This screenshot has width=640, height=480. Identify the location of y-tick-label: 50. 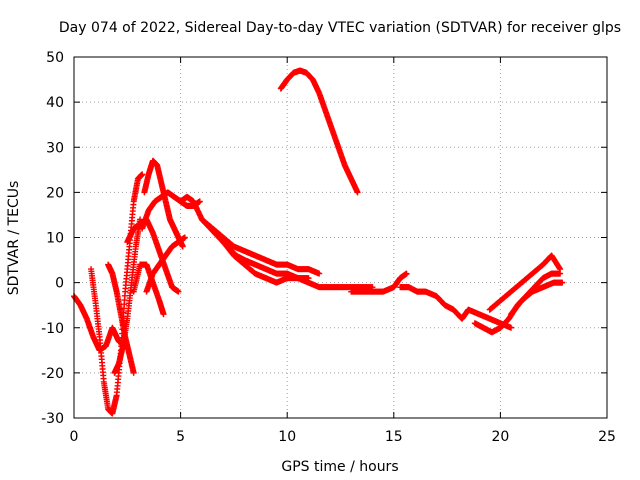
(55, 58).